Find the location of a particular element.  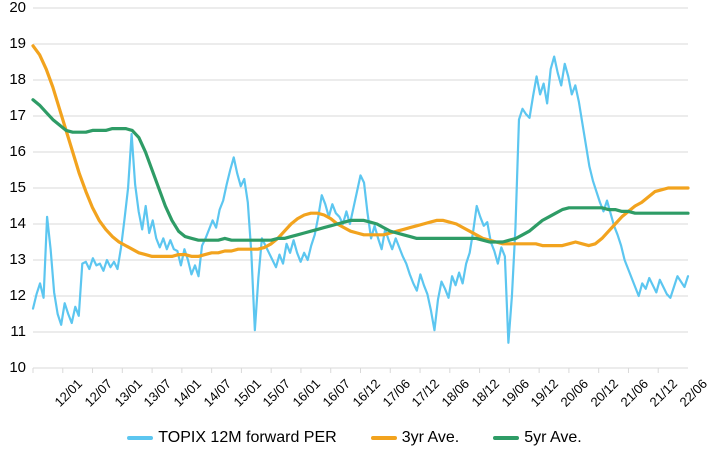

y-axis-tick-label: 12 is located at coordinates (17, 295).